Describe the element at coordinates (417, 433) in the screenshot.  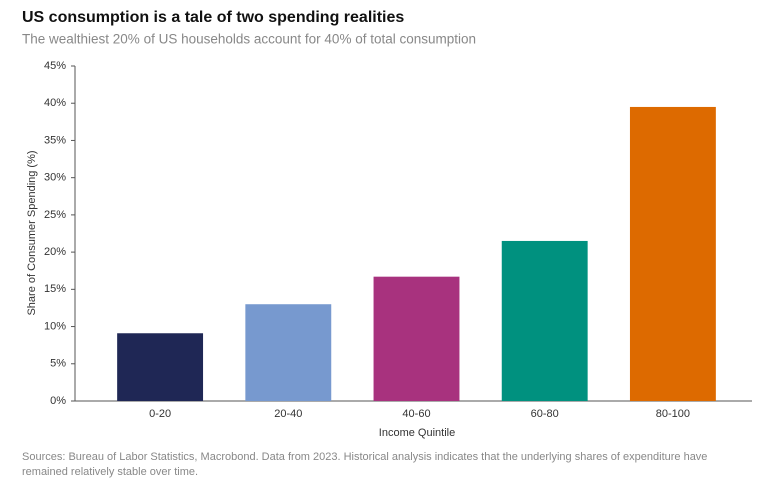
I see `x-axis-title: Income Quintile` at that location.